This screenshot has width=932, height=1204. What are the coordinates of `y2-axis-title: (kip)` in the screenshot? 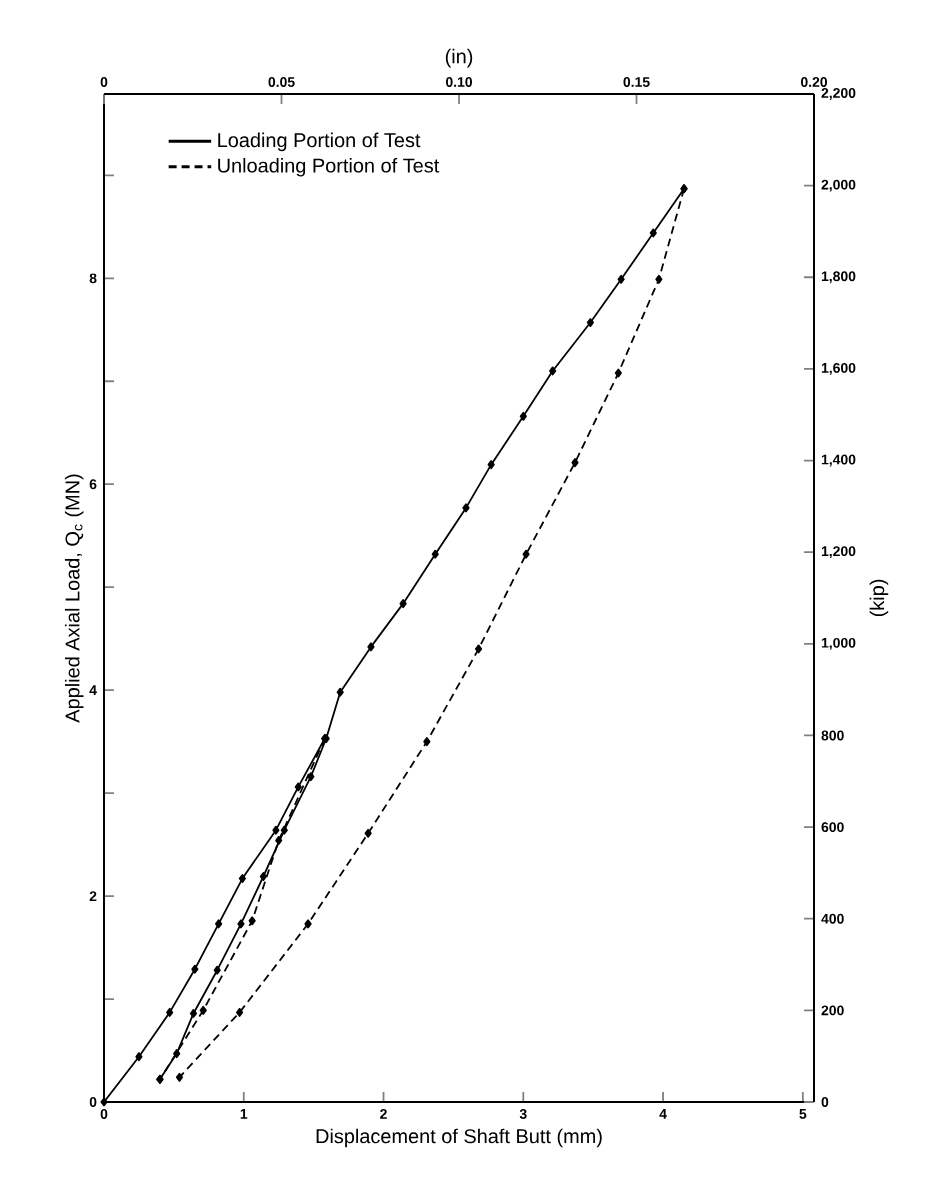 It's located at (879, 598).